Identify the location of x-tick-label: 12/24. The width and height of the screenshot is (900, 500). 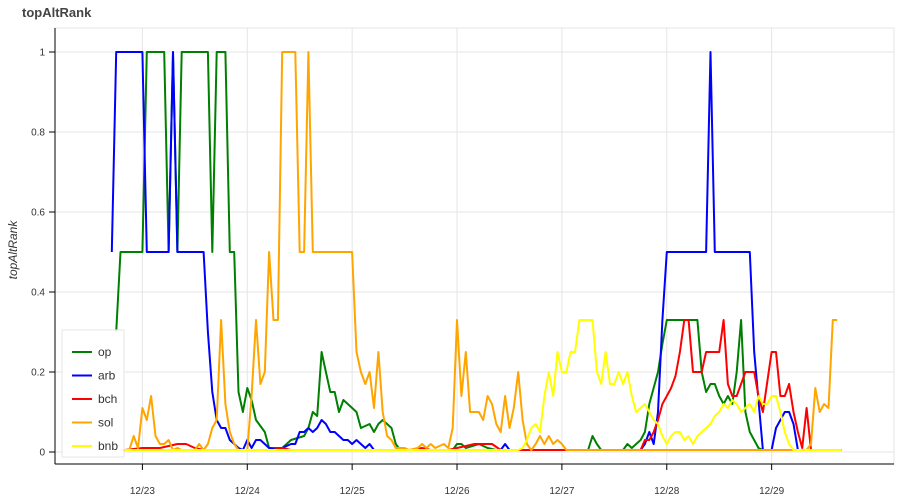
(247, 491).